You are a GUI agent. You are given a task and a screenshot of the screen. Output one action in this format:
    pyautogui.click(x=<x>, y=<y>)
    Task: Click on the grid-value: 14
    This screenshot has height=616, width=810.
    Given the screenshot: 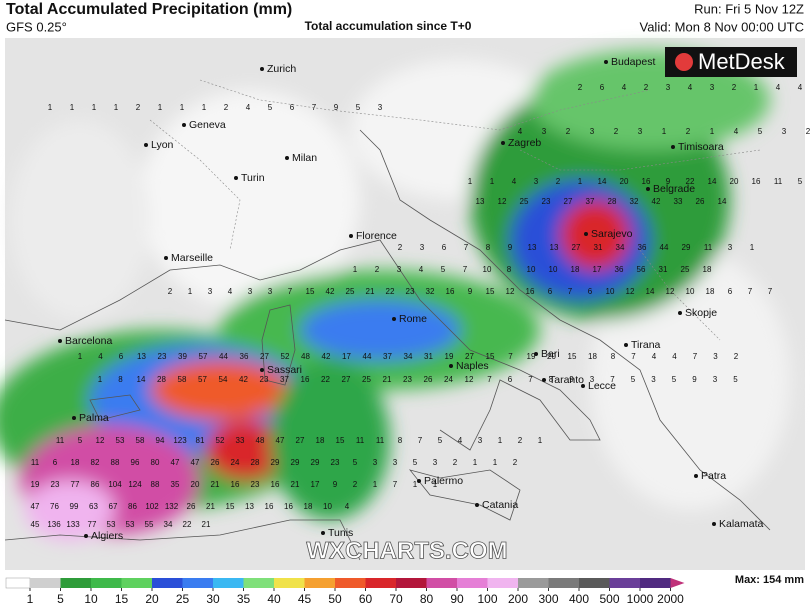 What is the action you would take?
    pyautogui.click(x=650, y=291)
    